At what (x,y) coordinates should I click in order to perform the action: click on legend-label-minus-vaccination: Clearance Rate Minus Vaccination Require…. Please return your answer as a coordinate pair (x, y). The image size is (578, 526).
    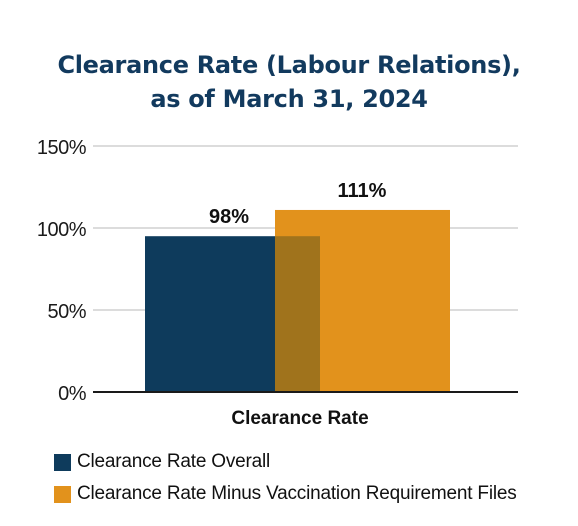
    Looking at the image, I should click on (297, 493).